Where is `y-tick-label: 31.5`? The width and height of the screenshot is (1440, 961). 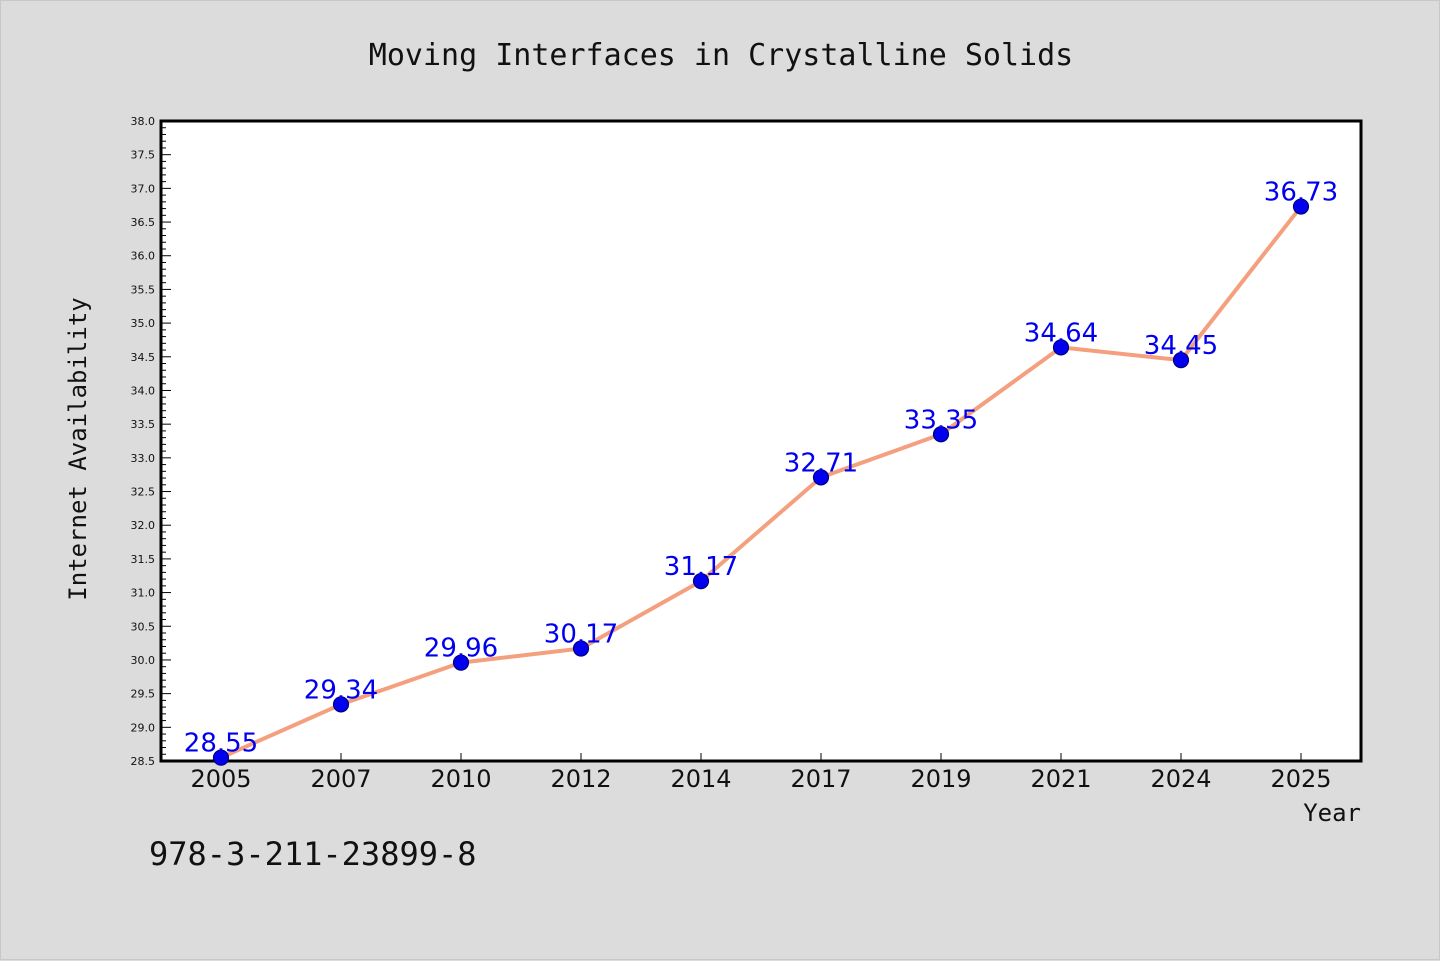
y-tick-label: 31.5 is located at coordinates (143, 559).